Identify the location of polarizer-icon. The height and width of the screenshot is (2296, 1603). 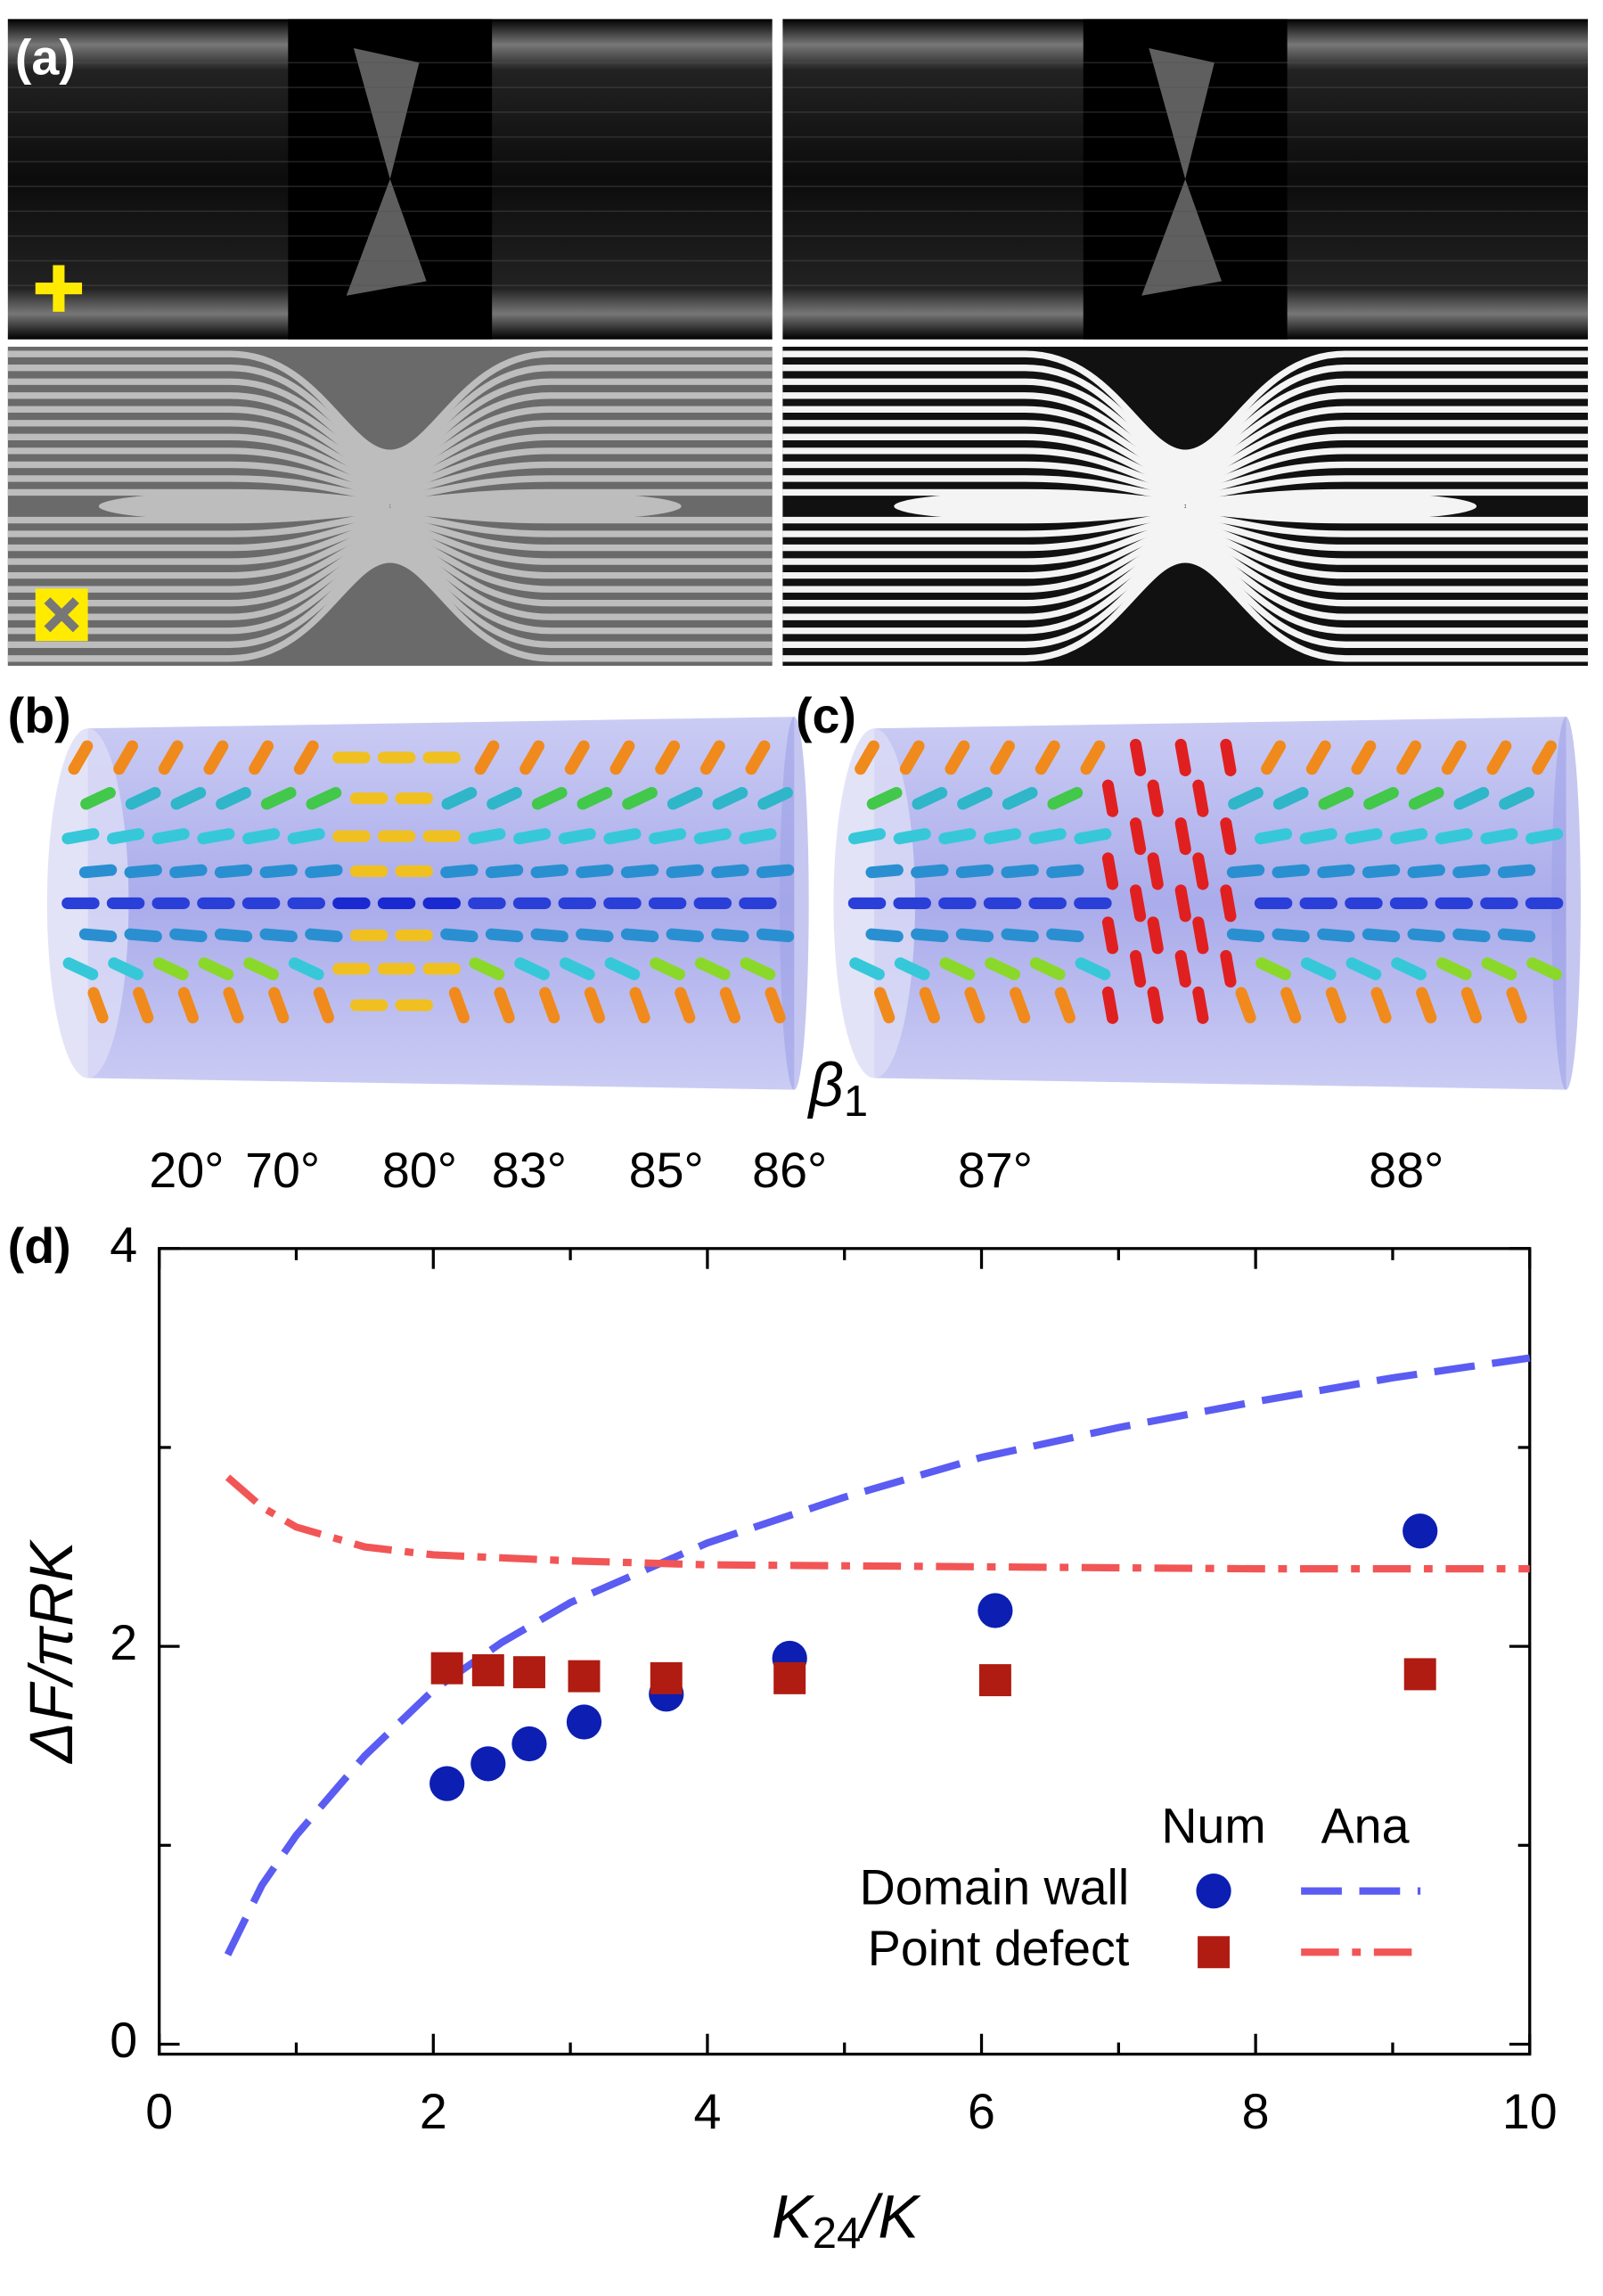
(62, 615).